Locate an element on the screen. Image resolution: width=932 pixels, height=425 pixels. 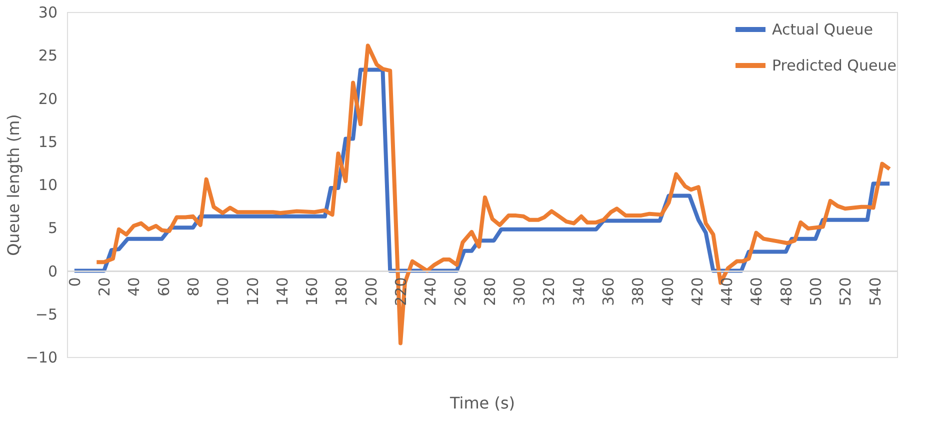
y-tick-label: 15 is located at coordinates (48, 141).